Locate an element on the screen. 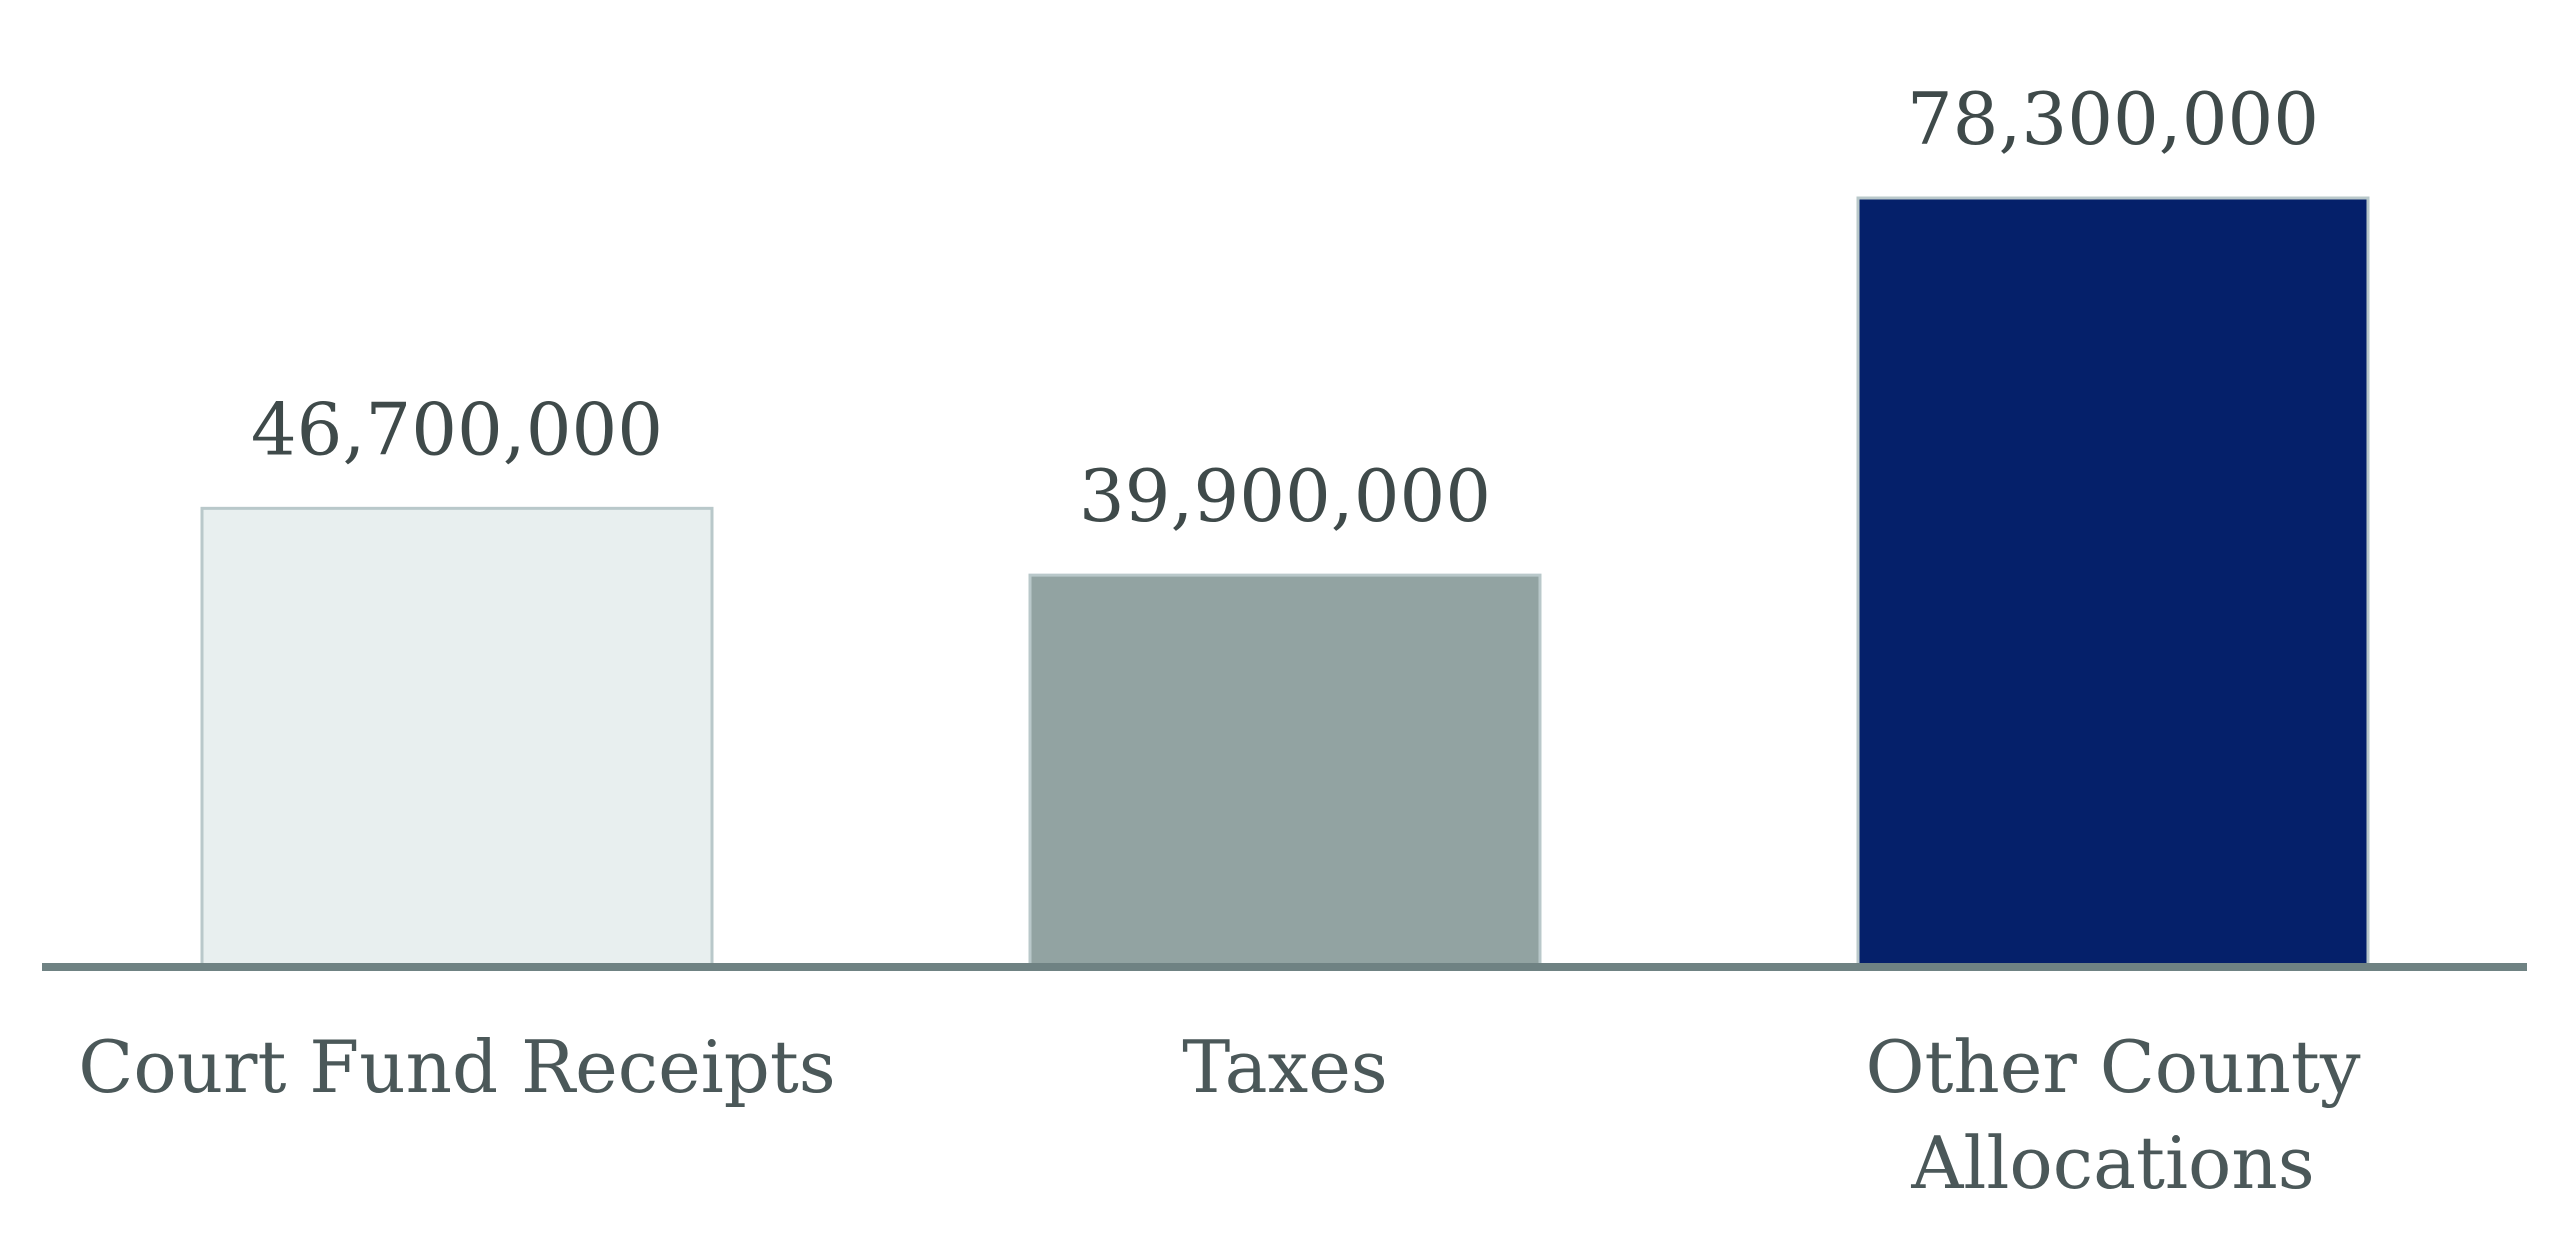  category-label-1: Taxes is located at coordinates (1285, 1067).